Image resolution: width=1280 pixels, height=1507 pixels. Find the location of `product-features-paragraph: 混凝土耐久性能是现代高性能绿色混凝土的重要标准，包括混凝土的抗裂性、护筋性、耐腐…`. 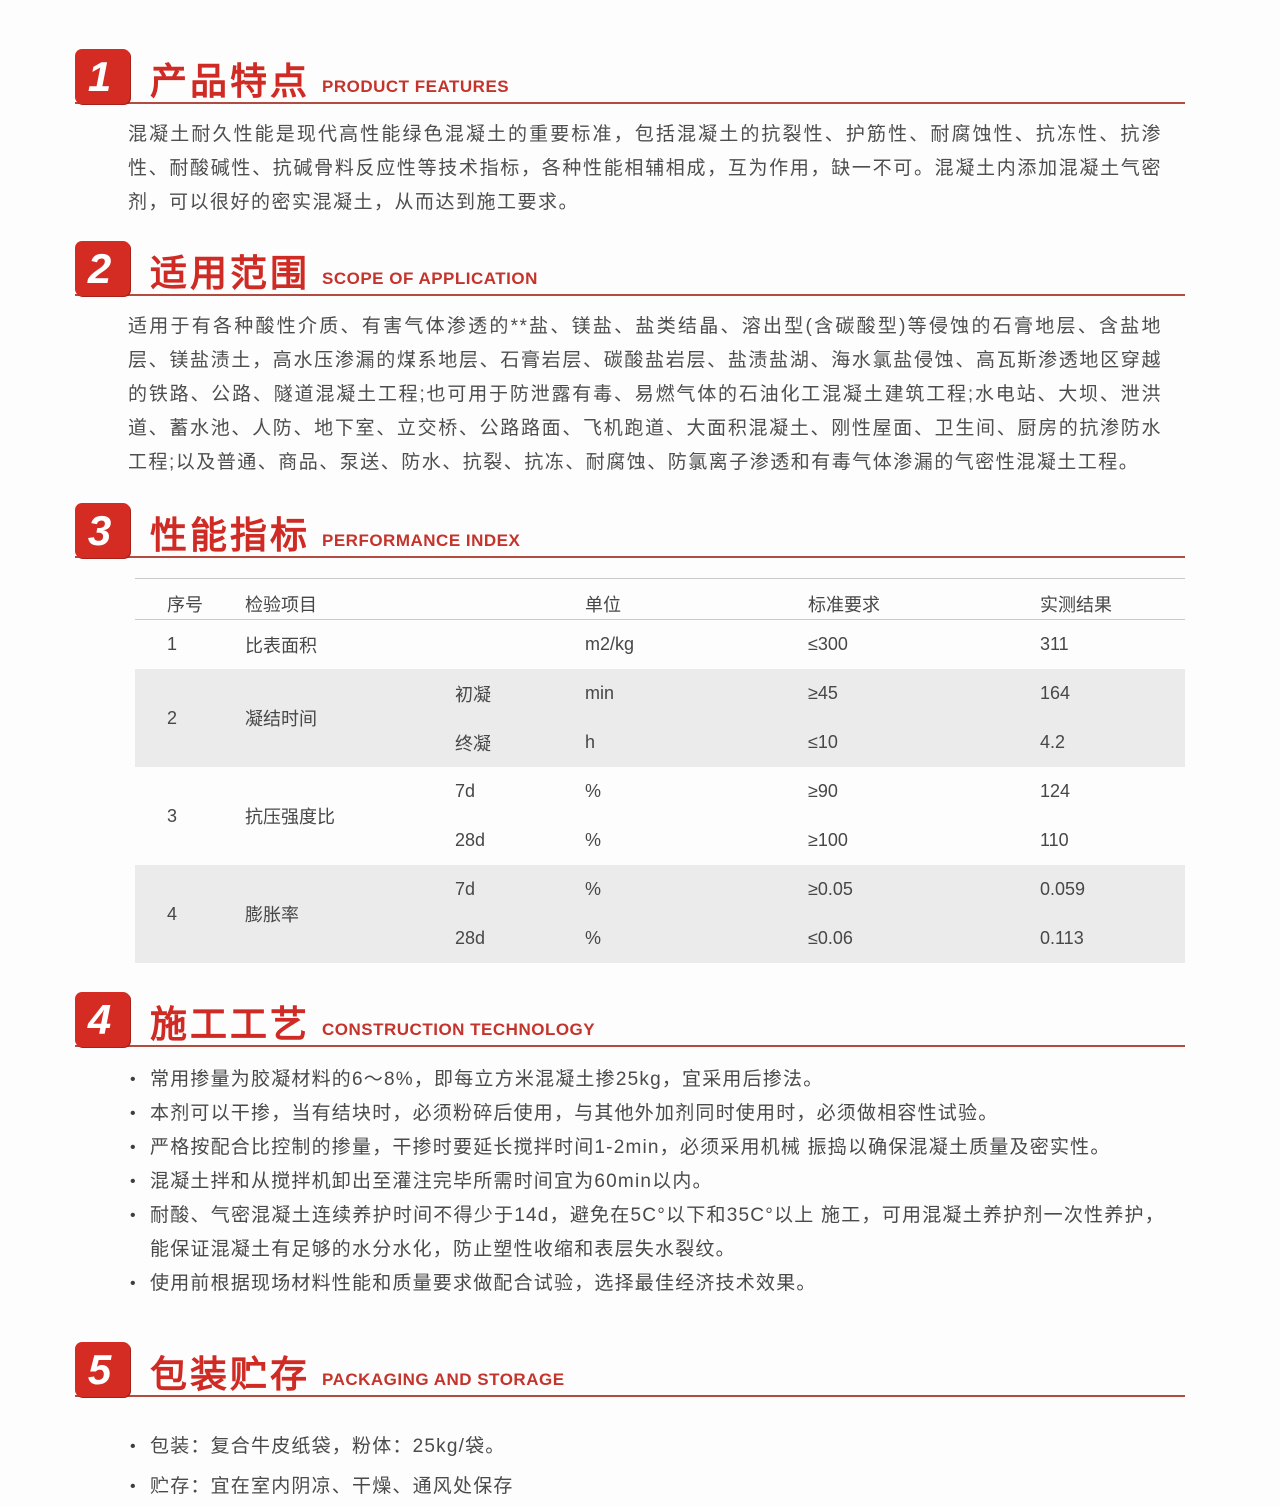

product-features-paragraph: 混凝土耐久性能是现代高性能绿色混凝土的重要标准，包括混凝土的抗裂性、护筋性、耐腐… is located at coordinates (645, 168).